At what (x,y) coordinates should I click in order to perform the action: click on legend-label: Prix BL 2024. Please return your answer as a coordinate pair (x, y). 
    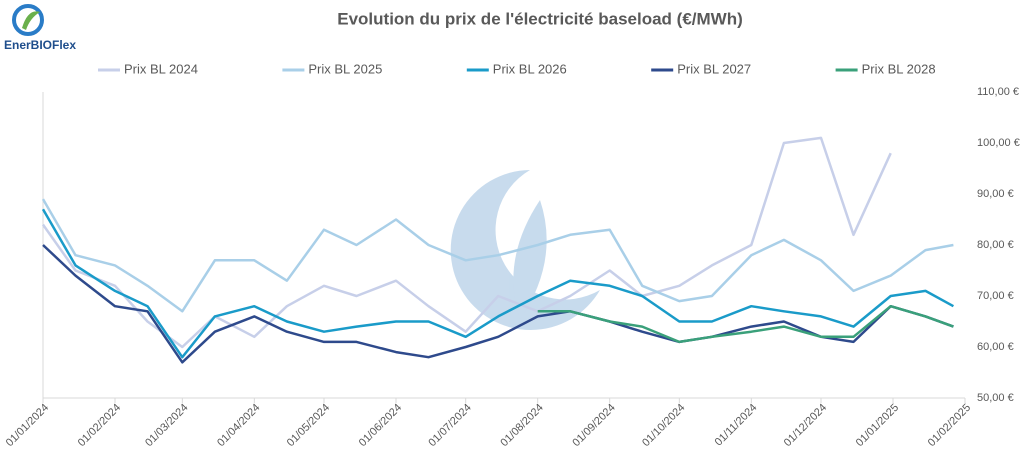
    Looking at the image, I should click on (161, 68).